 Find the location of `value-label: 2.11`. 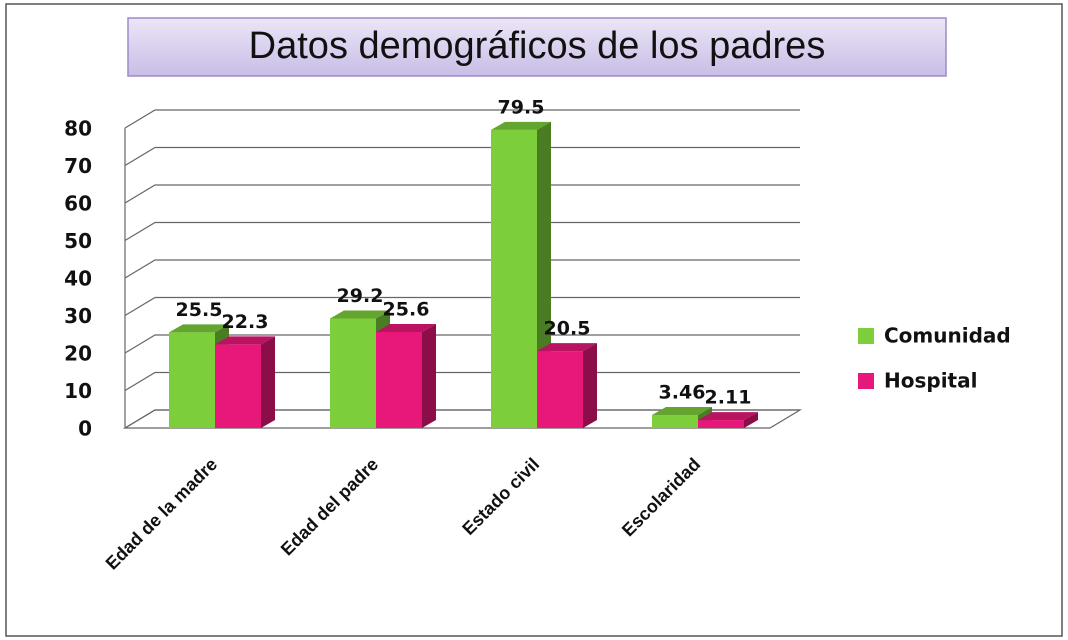

value-label: 2.11 is located at coordinates (728, 398).